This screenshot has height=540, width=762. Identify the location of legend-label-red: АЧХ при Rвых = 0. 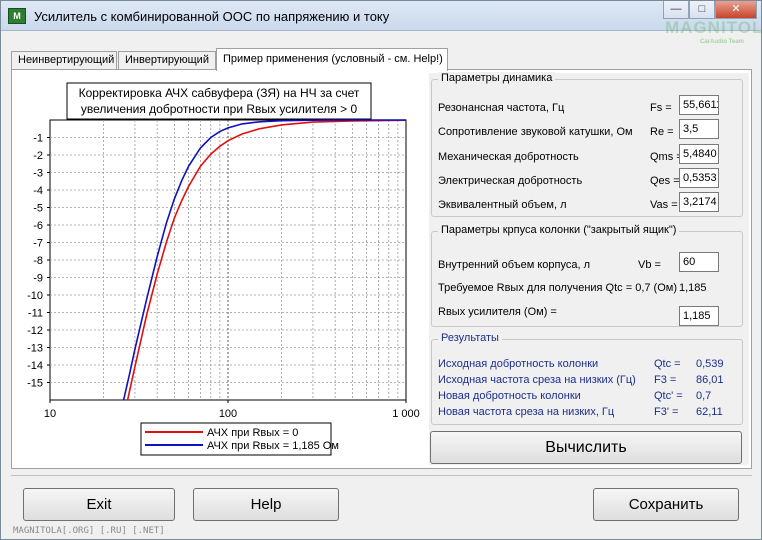
(252, 433).